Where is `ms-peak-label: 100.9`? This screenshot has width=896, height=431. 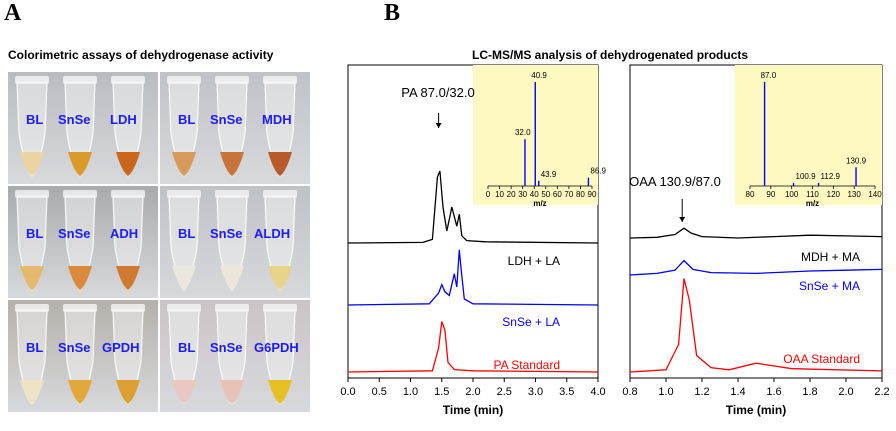 ms-peak-label: 100.9 is located at coordinates (806, 176).